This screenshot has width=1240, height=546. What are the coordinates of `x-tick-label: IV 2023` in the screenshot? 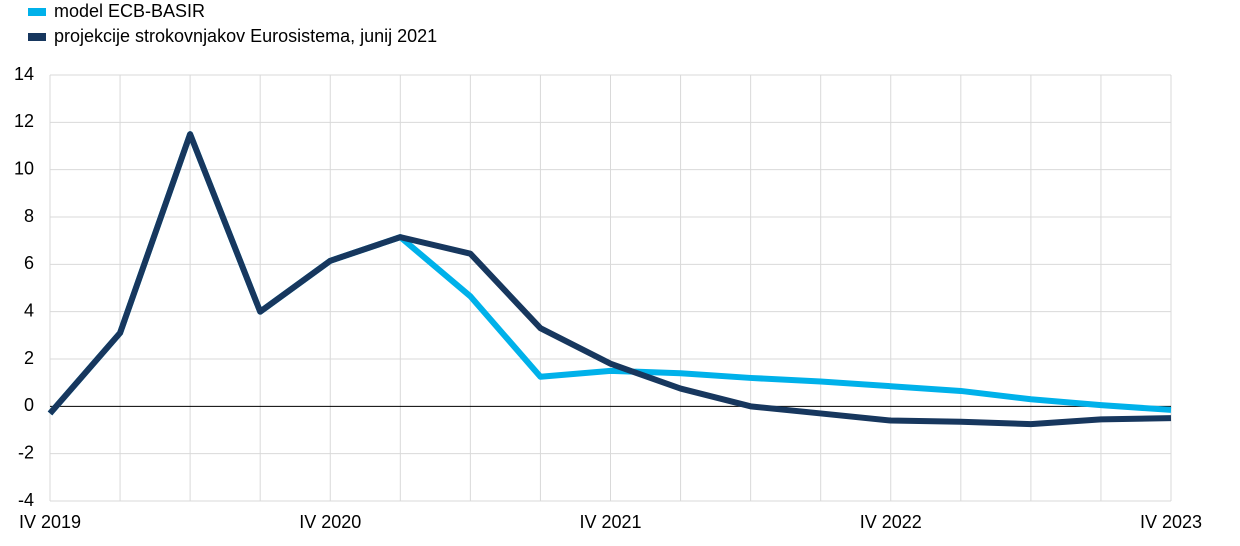 It's located at (1171, 522).